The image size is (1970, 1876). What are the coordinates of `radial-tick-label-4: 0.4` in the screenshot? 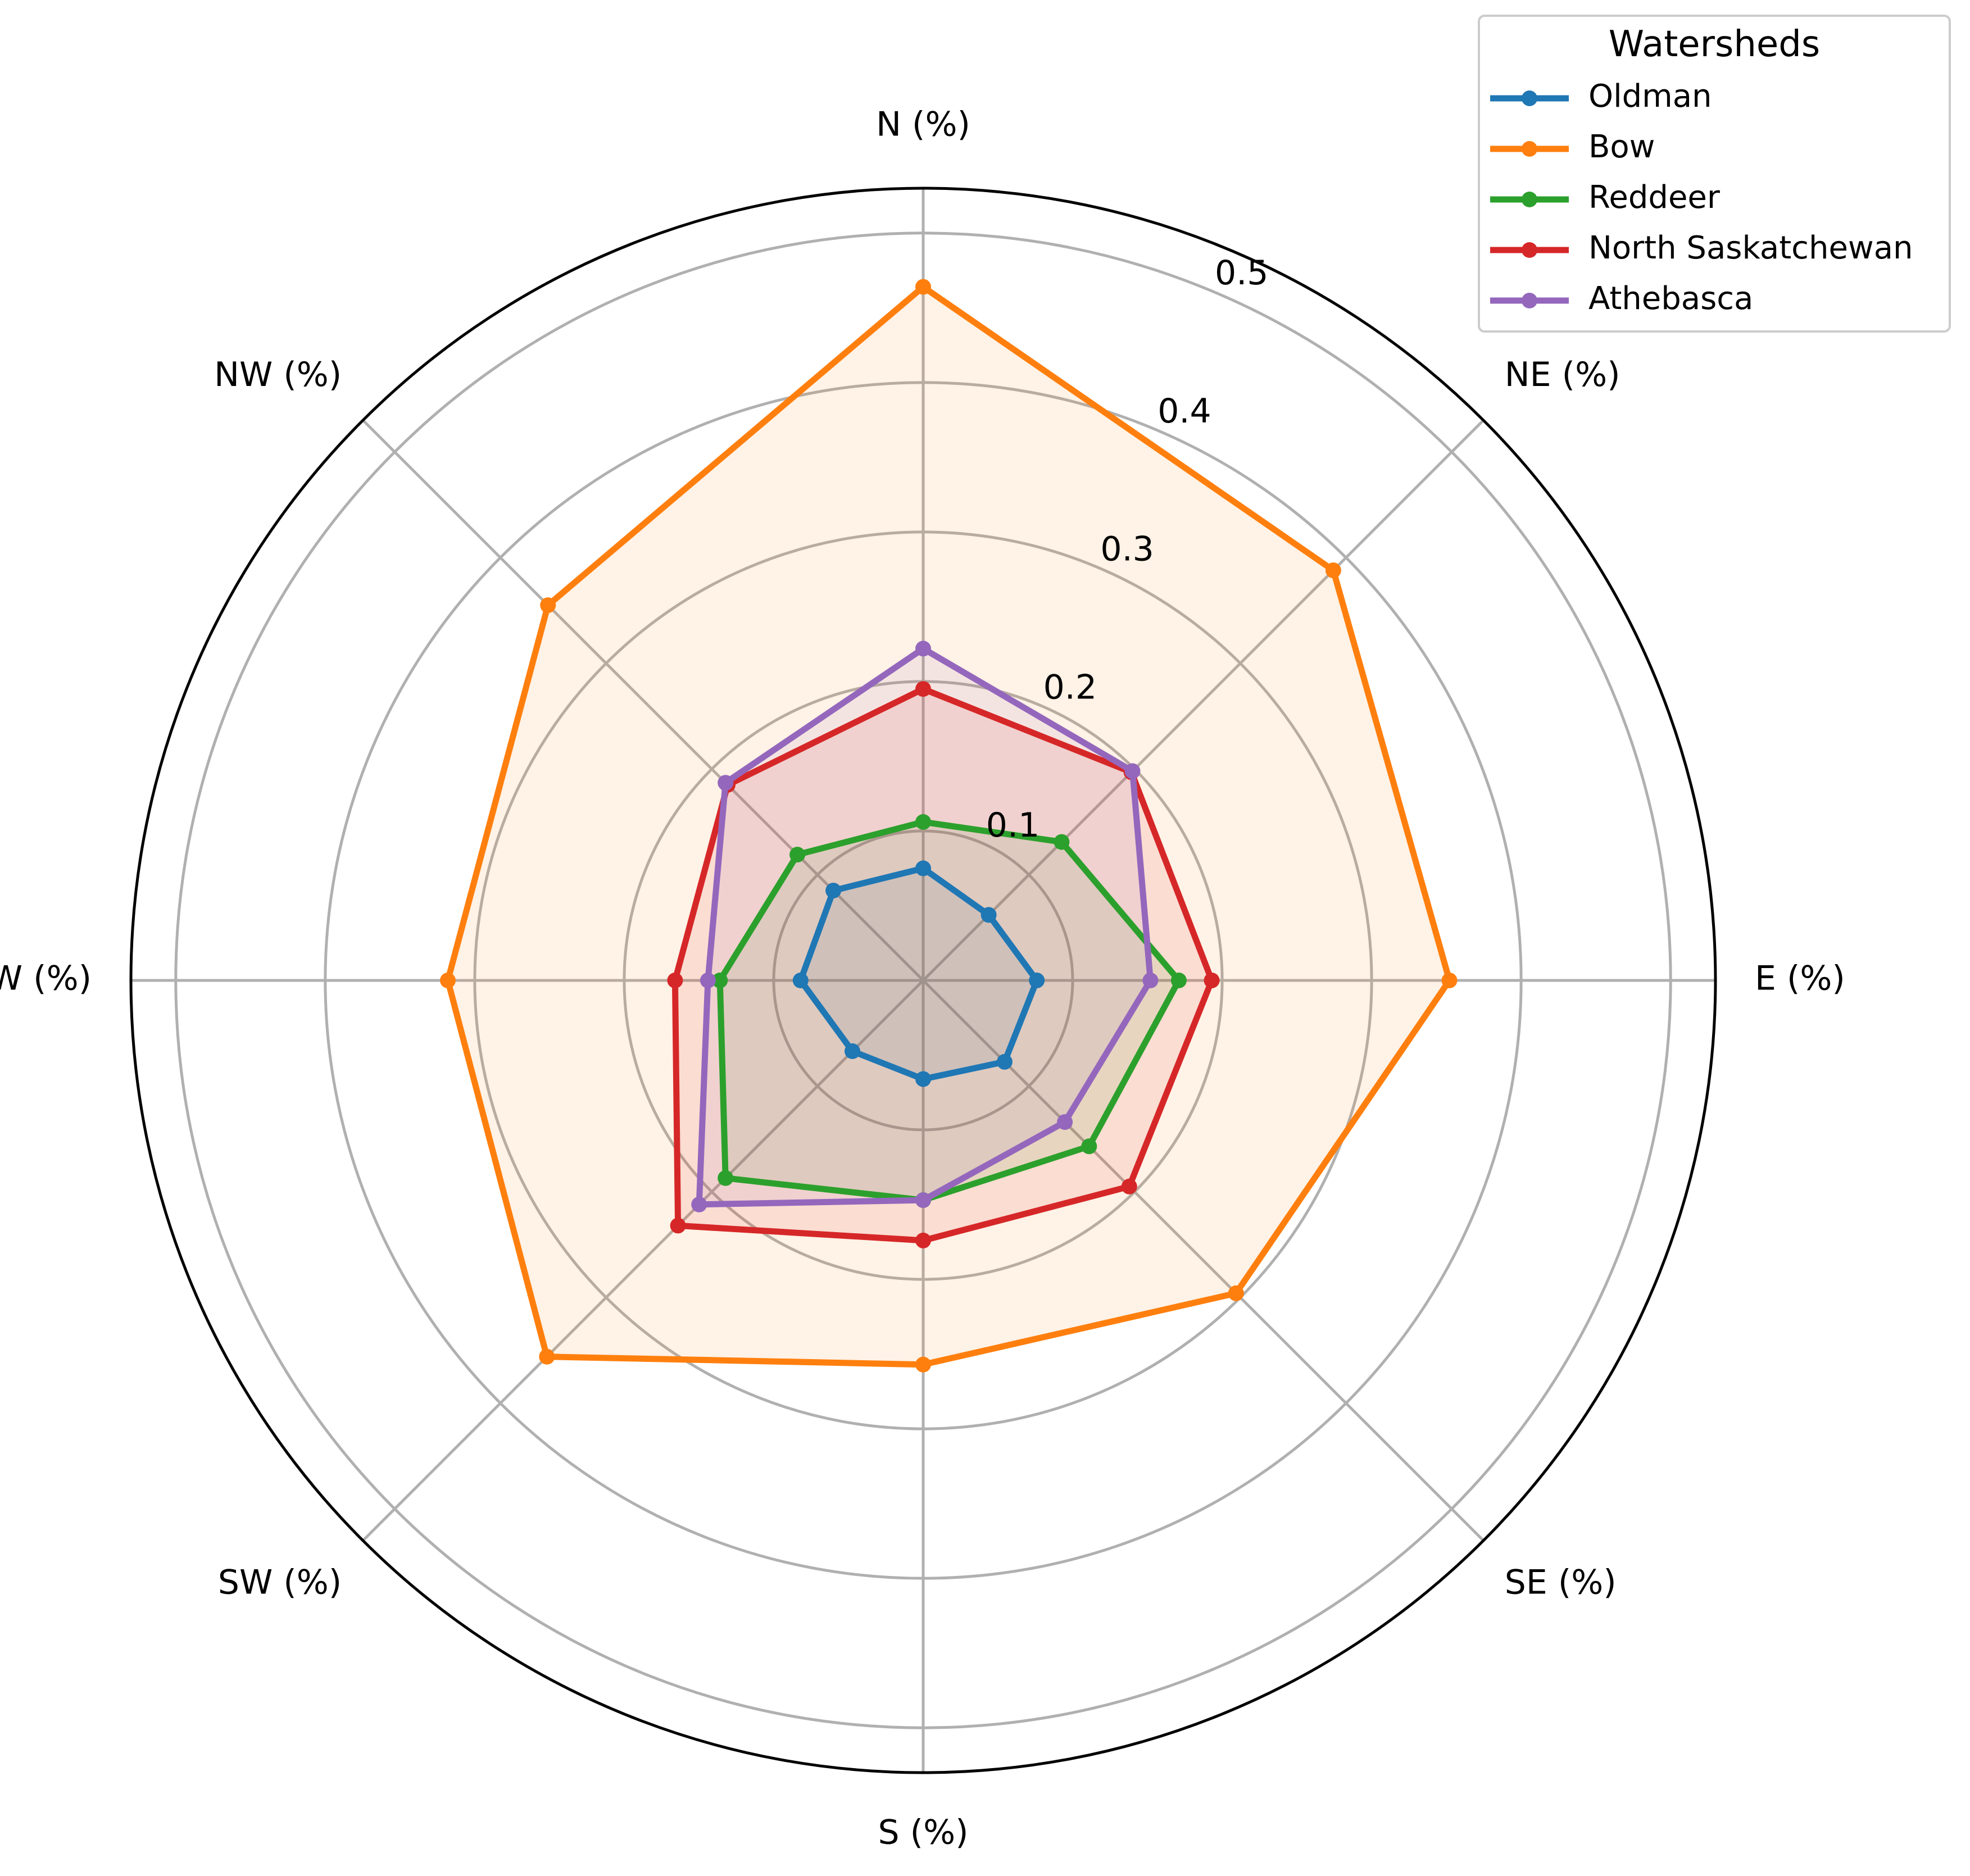 It's located at (1184, 412).